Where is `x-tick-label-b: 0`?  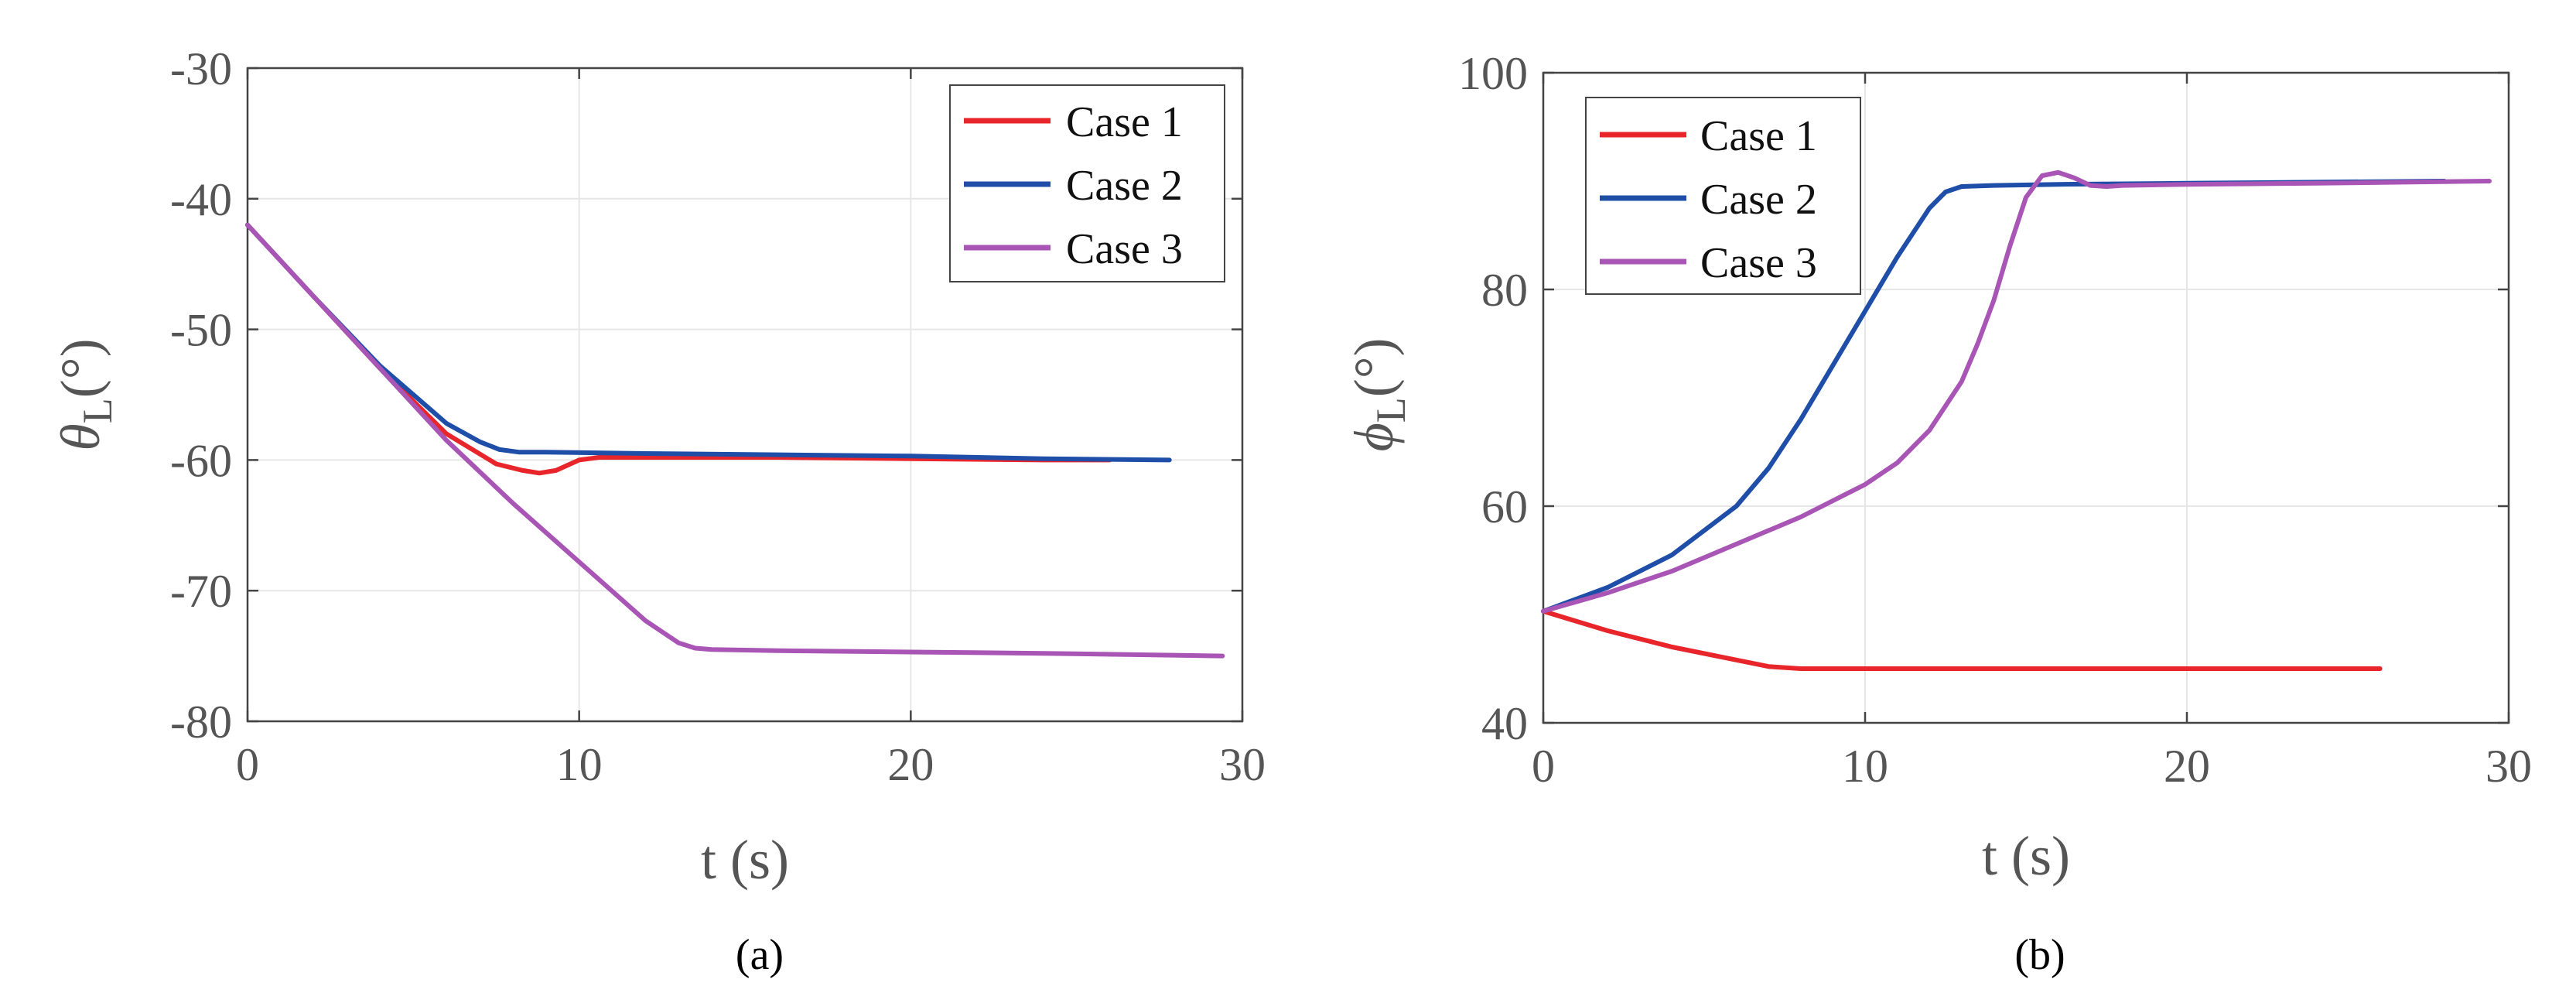 x-tick-label-b: 0 is located at coordinates (1543, 767).